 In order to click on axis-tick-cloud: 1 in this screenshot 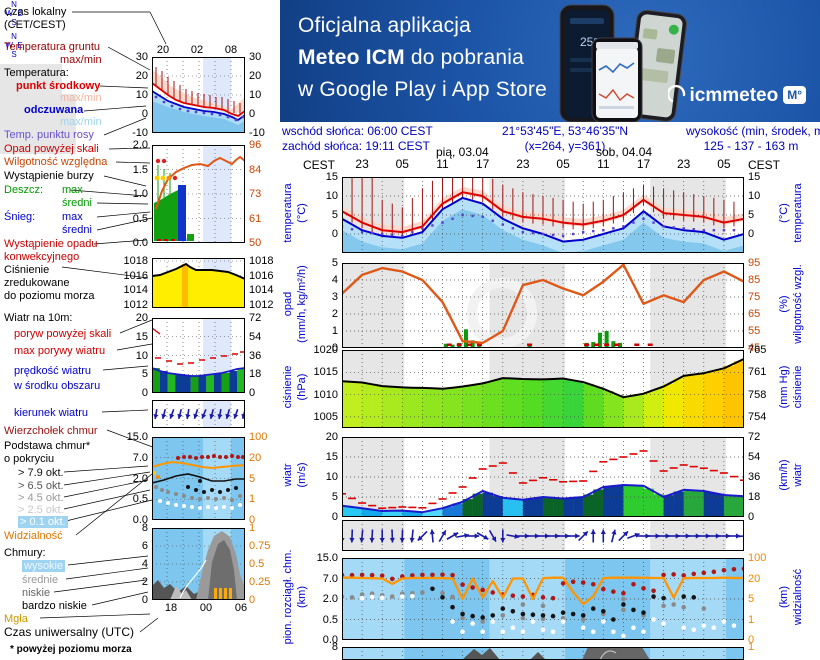, I will do `click(751, 619)`.